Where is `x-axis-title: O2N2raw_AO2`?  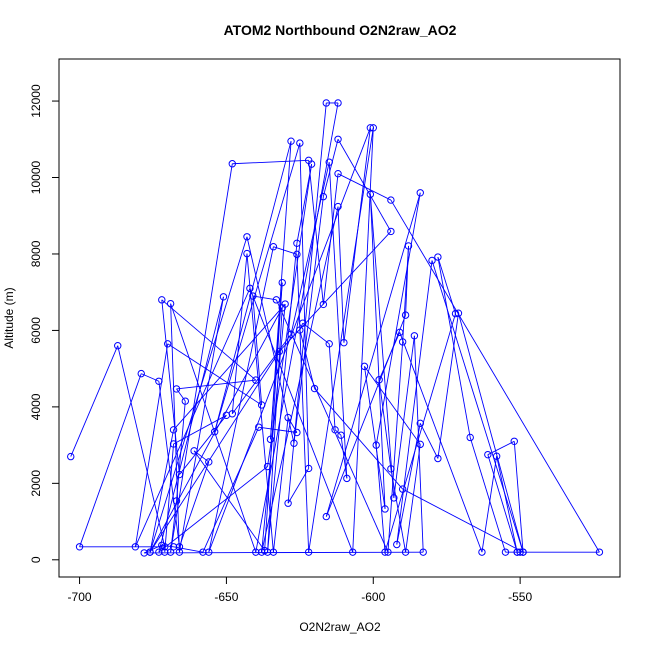 x-axis-title: O2N2raw_AO2 is located at coordinates (340, 627).